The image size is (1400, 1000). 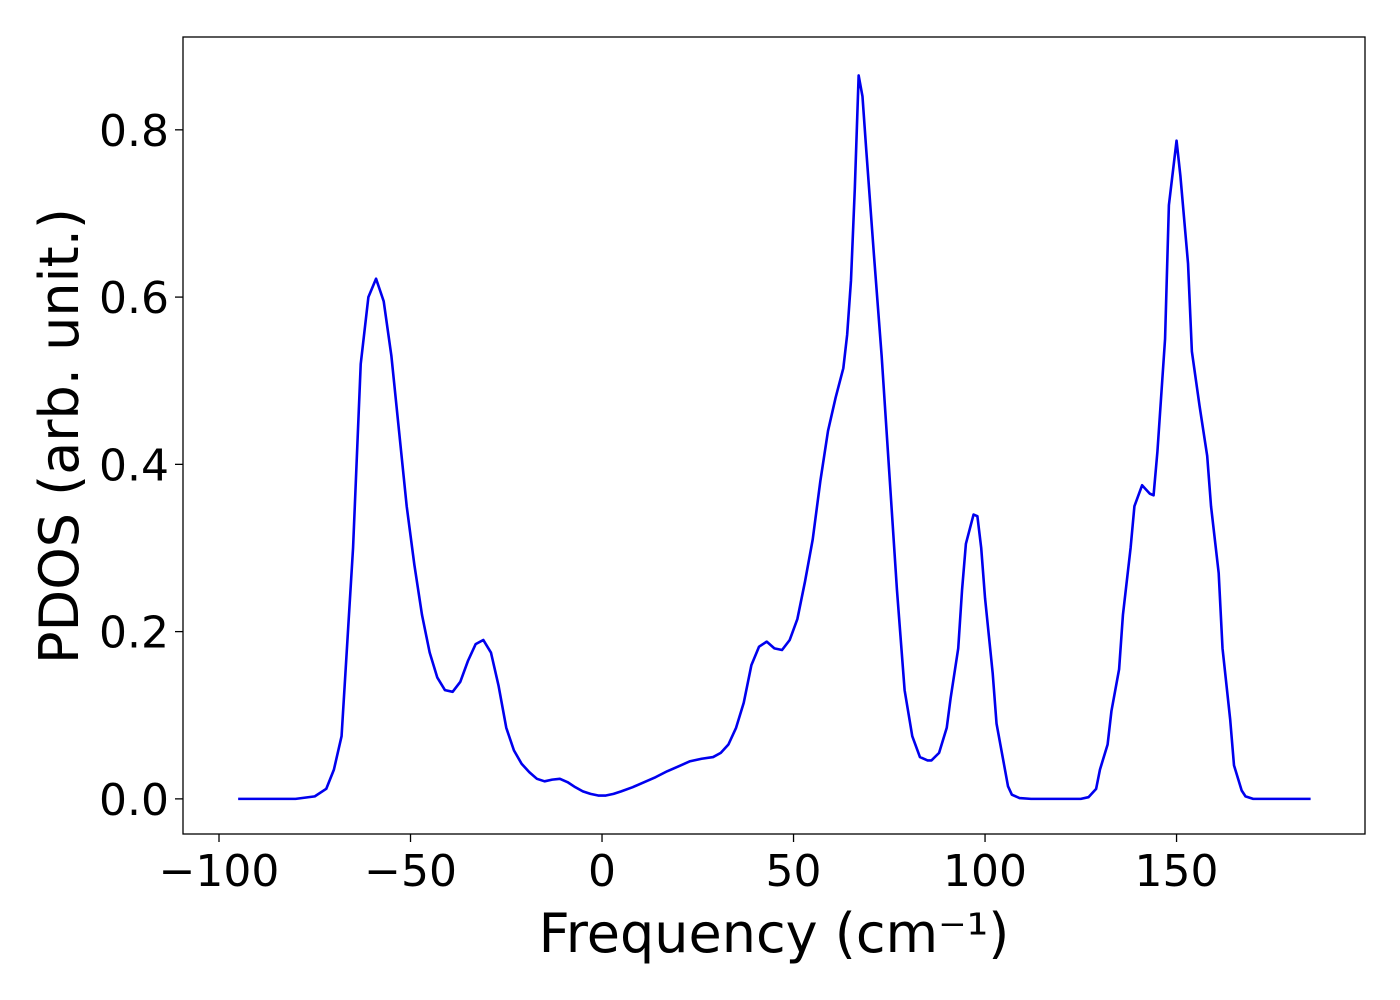 What do you see at coordinates (410, 871) in the screenshot?
I see `x-tick-label: −50` at bounding box center [410, 871].